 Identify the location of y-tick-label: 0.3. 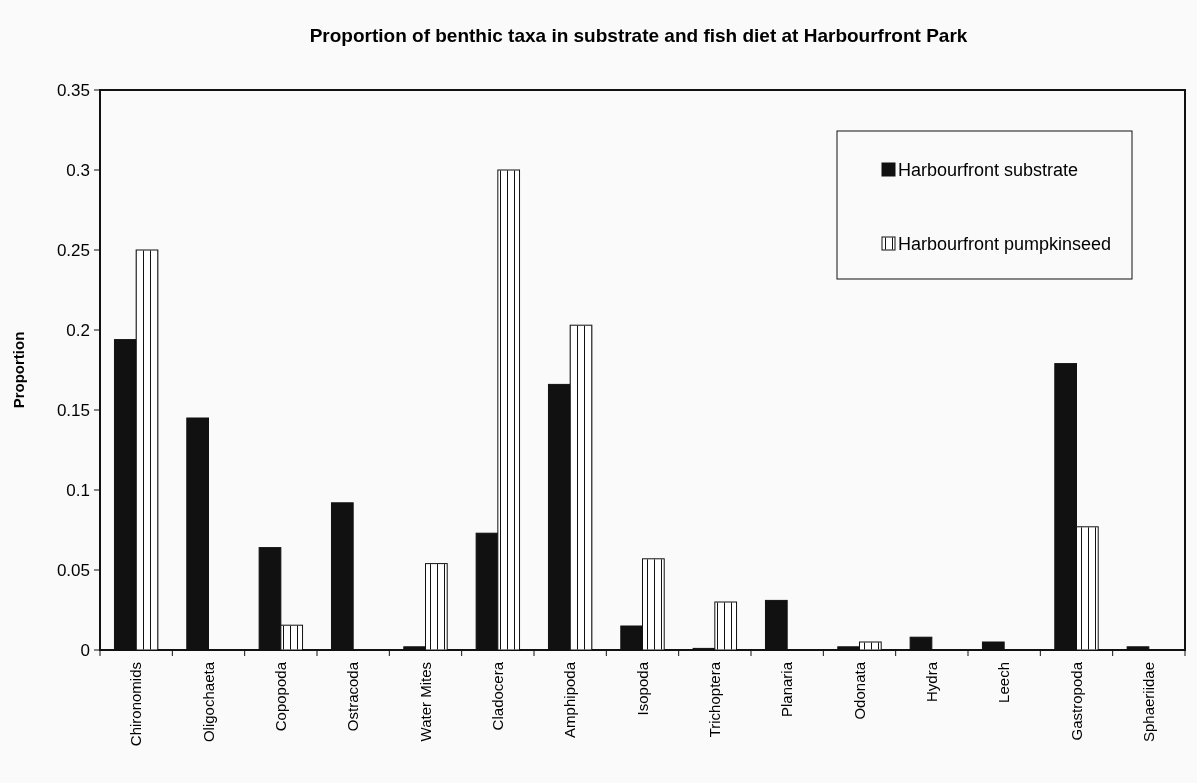
(78, 170).